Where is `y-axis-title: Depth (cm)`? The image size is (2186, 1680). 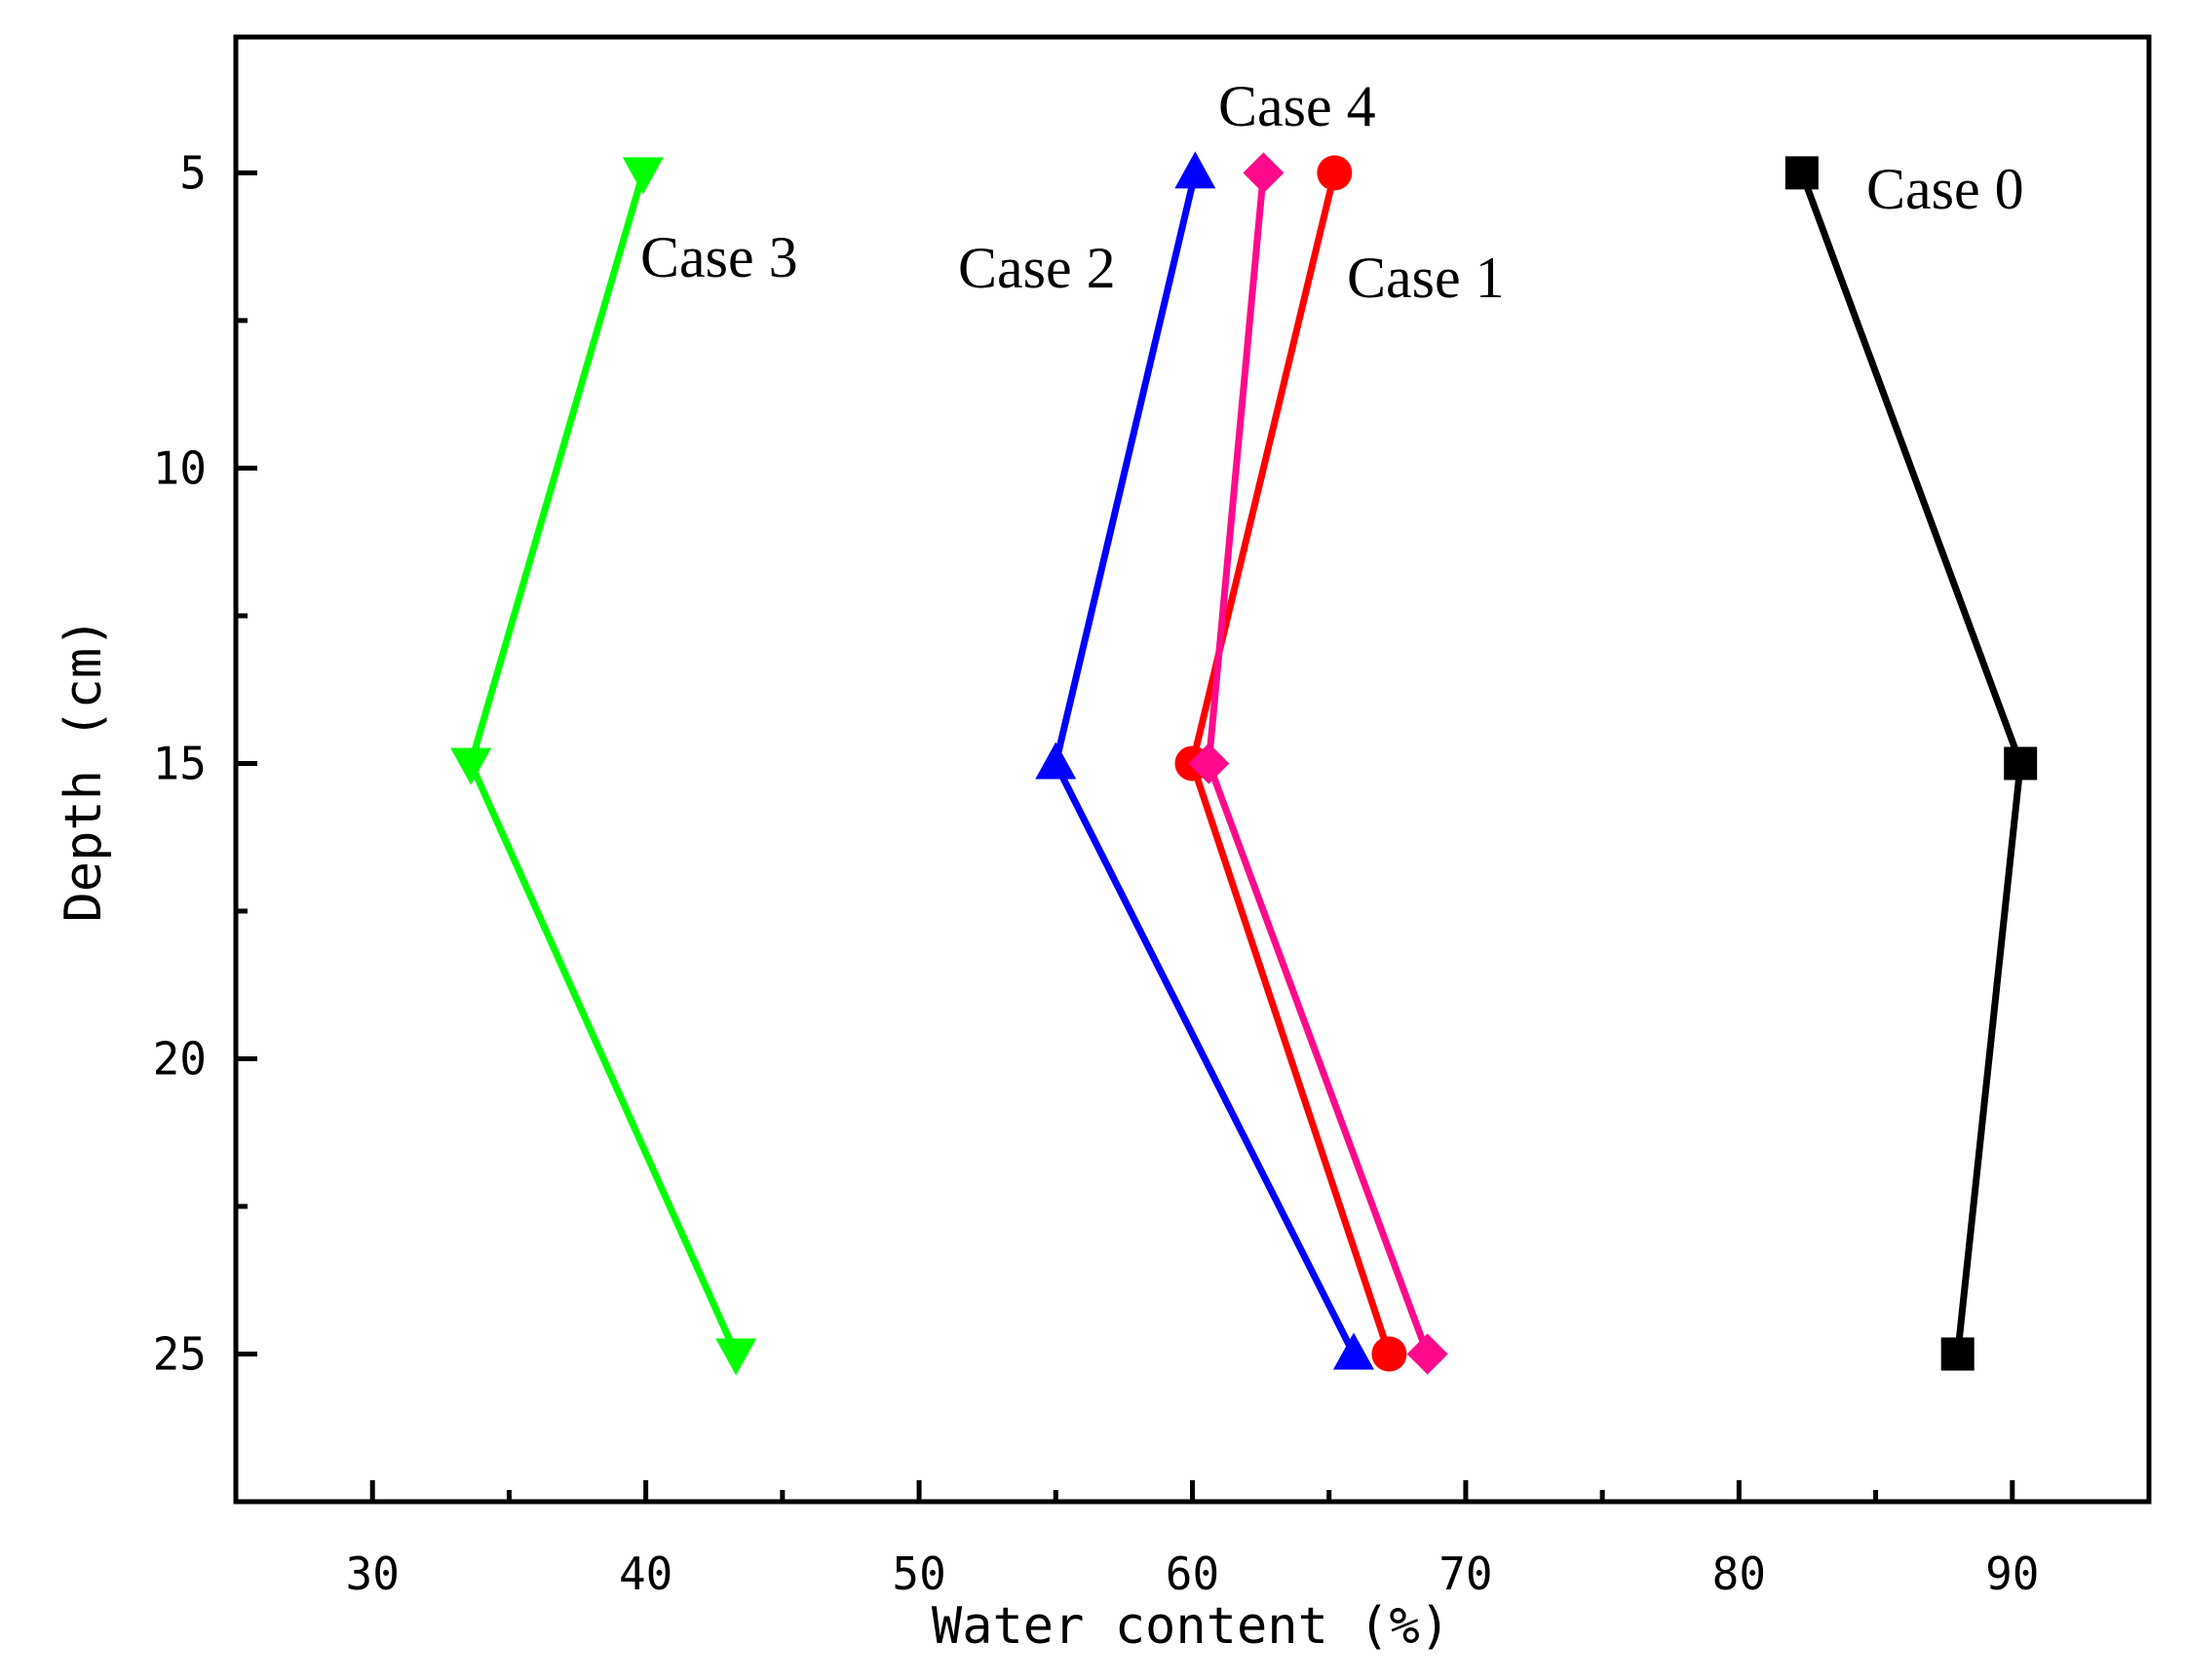 y-axis-title: Depth (cm) is located at coordinates (84, 769).